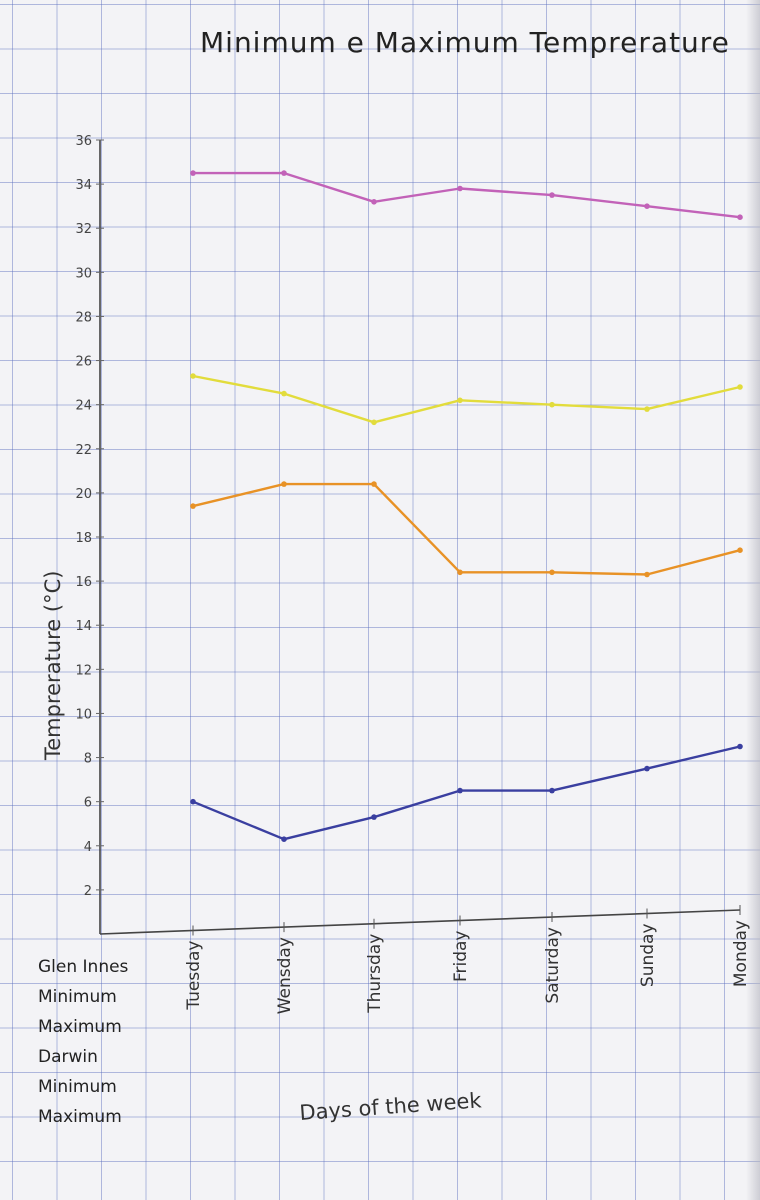 The height and width of the screenshot is (1200, 760). What do you see at coordinates (68, 1057) in the screenshot?
I see `legend-group-name: Darwin` at bounding box center [68, 1057].